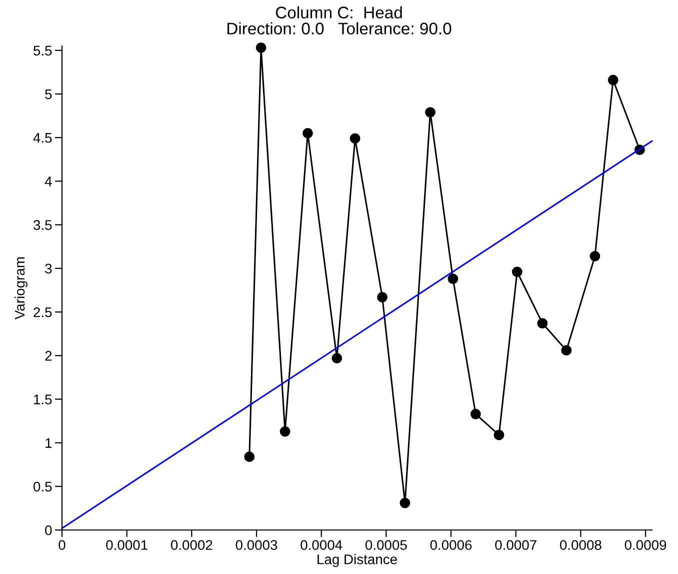 Image resolution: width=678 pixels, height=574 pixels. What do you see at coordinates (21, 288) in the screenshot?
I see `y-axis-title: Variogram` at bounding box center [21, 288].